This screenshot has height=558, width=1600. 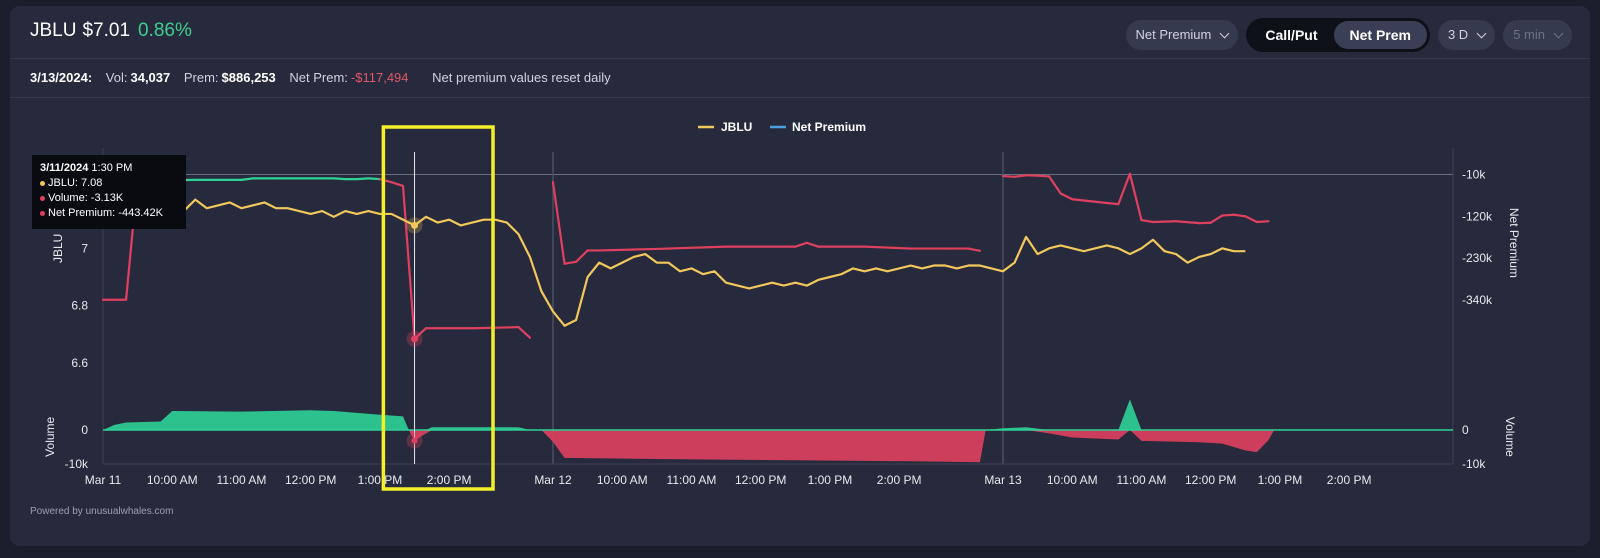 What do you see at coordinates (79, 363) in the screenshot?
I see `price-tick-label: 6.6` at bounding box center [79, 363].